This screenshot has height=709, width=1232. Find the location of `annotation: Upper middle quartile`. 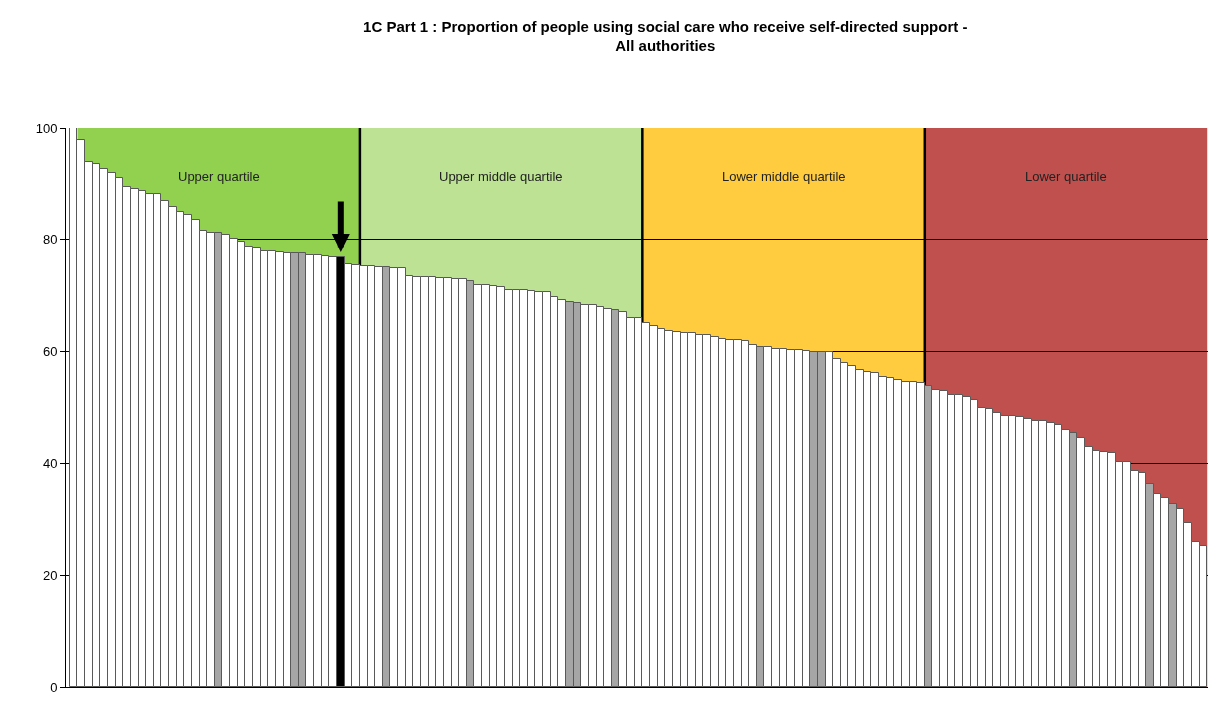

annotation: Upper middle quartile is located at coordinates (501, 176).